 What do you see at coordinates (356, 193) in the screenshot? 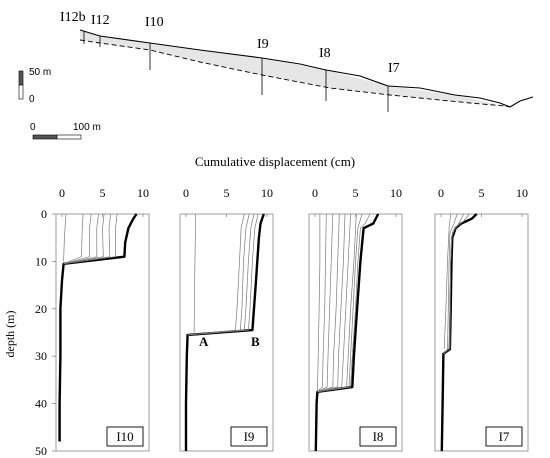
I see `x-tick-label-i8-5: 5` at bounding box center [356, 193].